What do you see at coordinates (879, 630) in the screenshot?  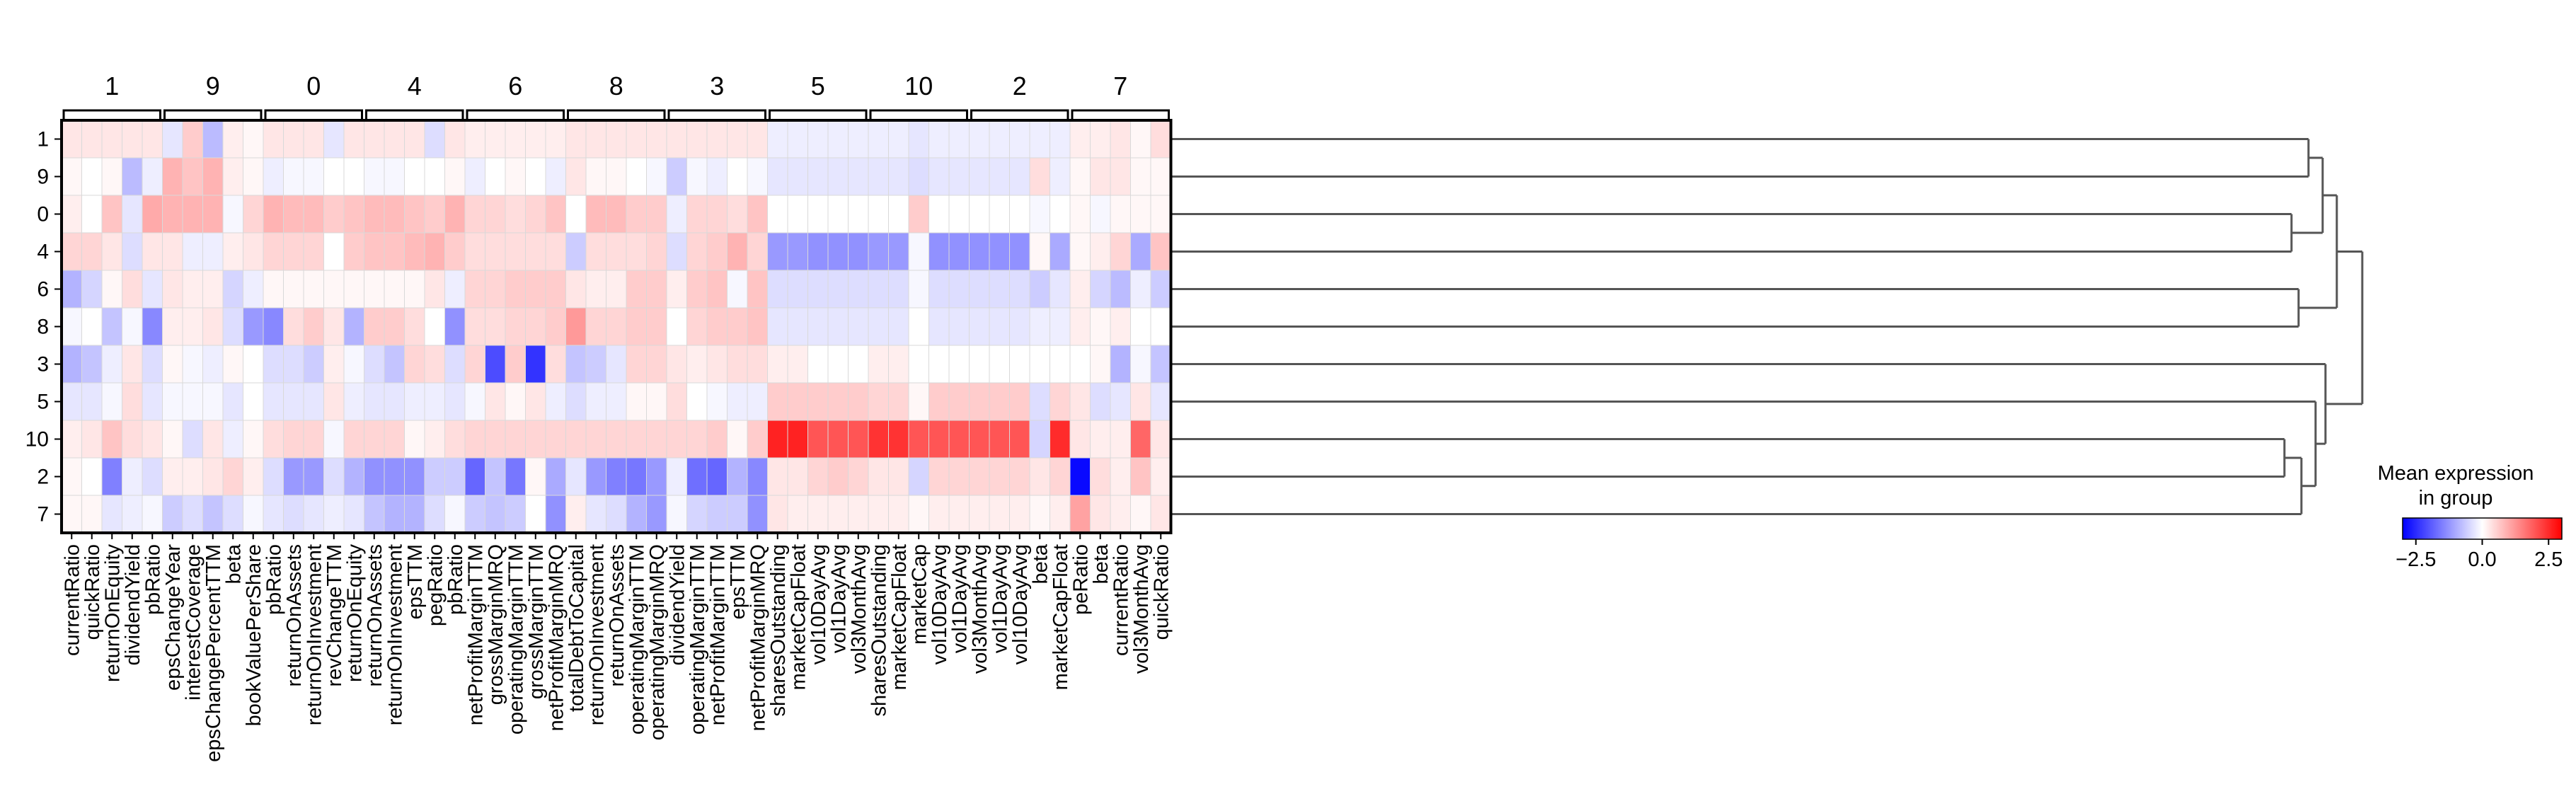 I see `column-label: sharesOutstanding` at bounding box center [879, 630].